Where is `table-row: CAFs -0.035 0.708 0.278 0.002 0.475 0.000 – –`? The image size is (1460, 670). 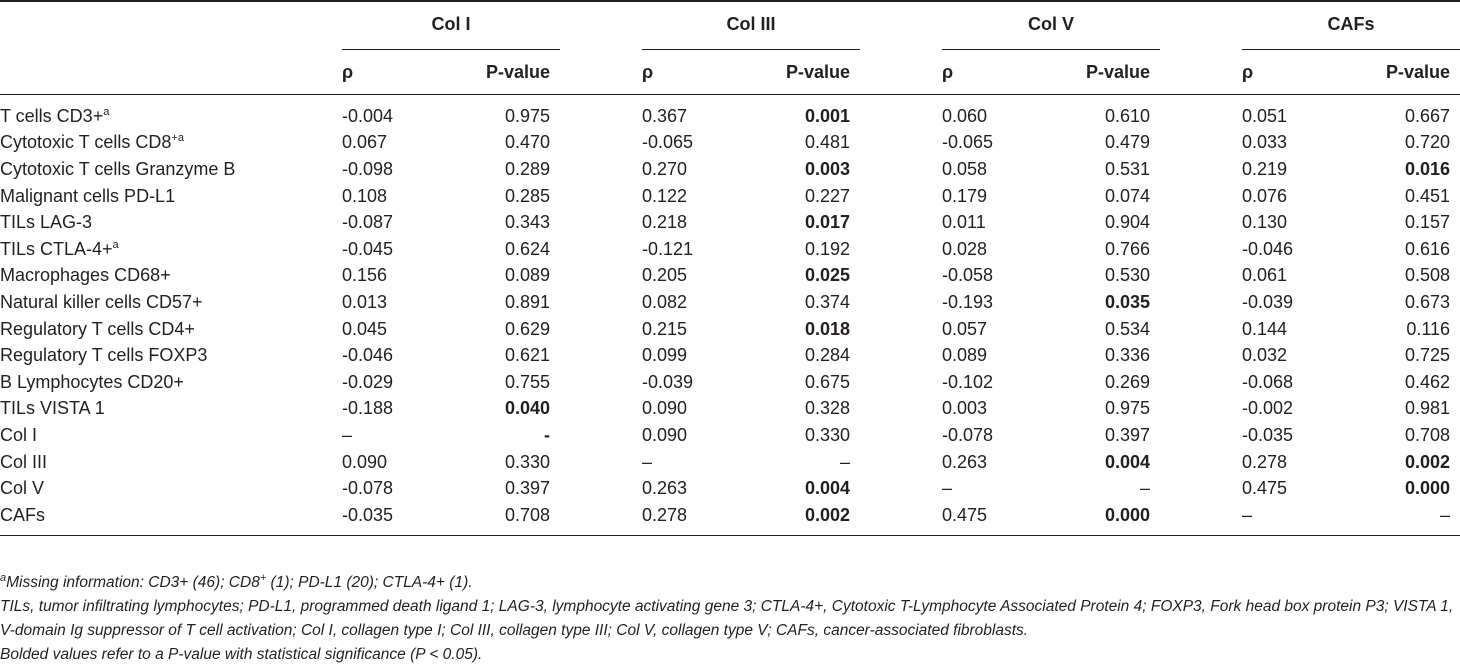
table-row: CAFs -0.035 0.708 0.278 0.002 0.475 0.000 – – is located at coordinates (730, 515).